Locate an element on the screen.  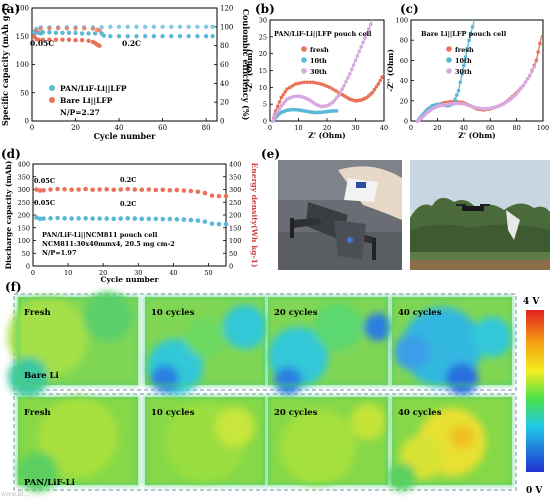
chart-c-legend-10: 10th is located at coordinates (463, 61).